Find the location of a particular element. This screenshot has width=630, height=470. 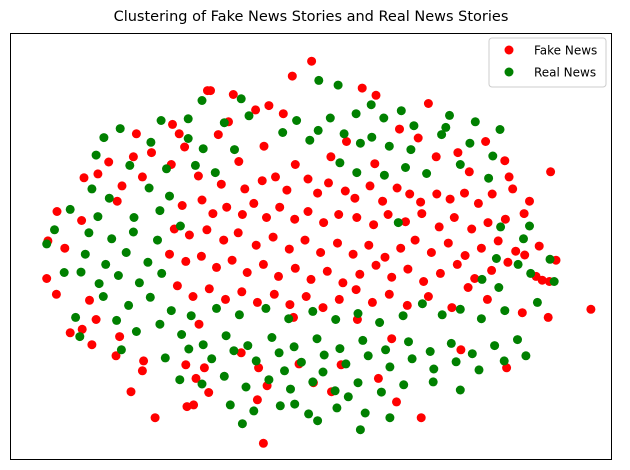

legend-box is located at coordinates (547, 62).